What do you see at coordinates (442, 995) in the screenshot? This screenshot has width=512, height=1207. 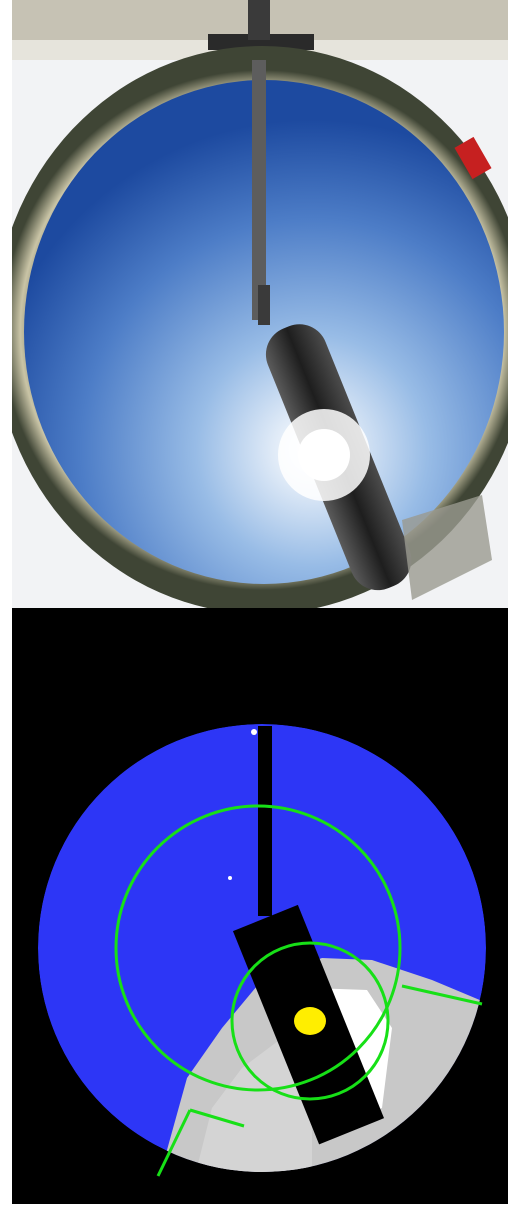 I see `tangent-line-right` at bounding box center [442, 995].